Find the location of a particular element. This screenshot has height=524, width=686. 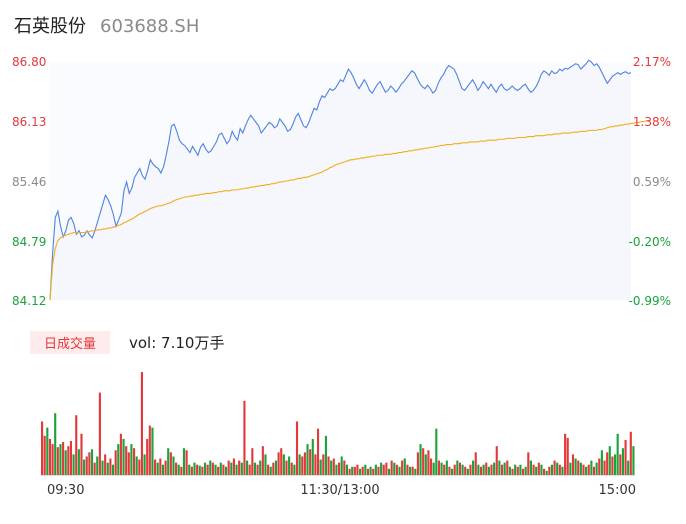

y-tick-left: 84.12 is located at coordinates (29, 301).